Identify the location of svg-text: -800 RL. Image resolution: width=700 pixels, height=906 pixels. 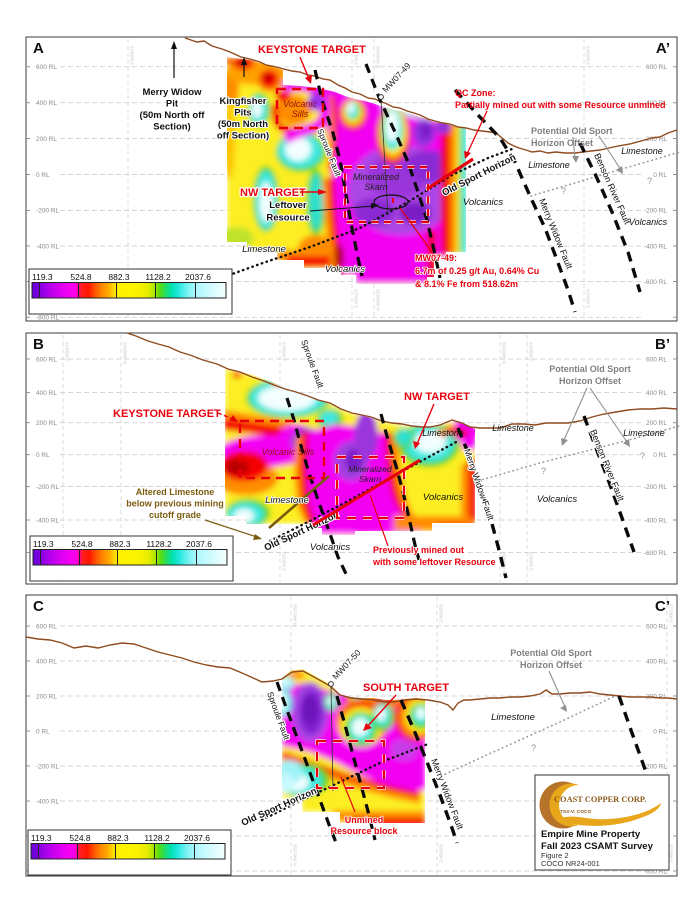
(48, 318).